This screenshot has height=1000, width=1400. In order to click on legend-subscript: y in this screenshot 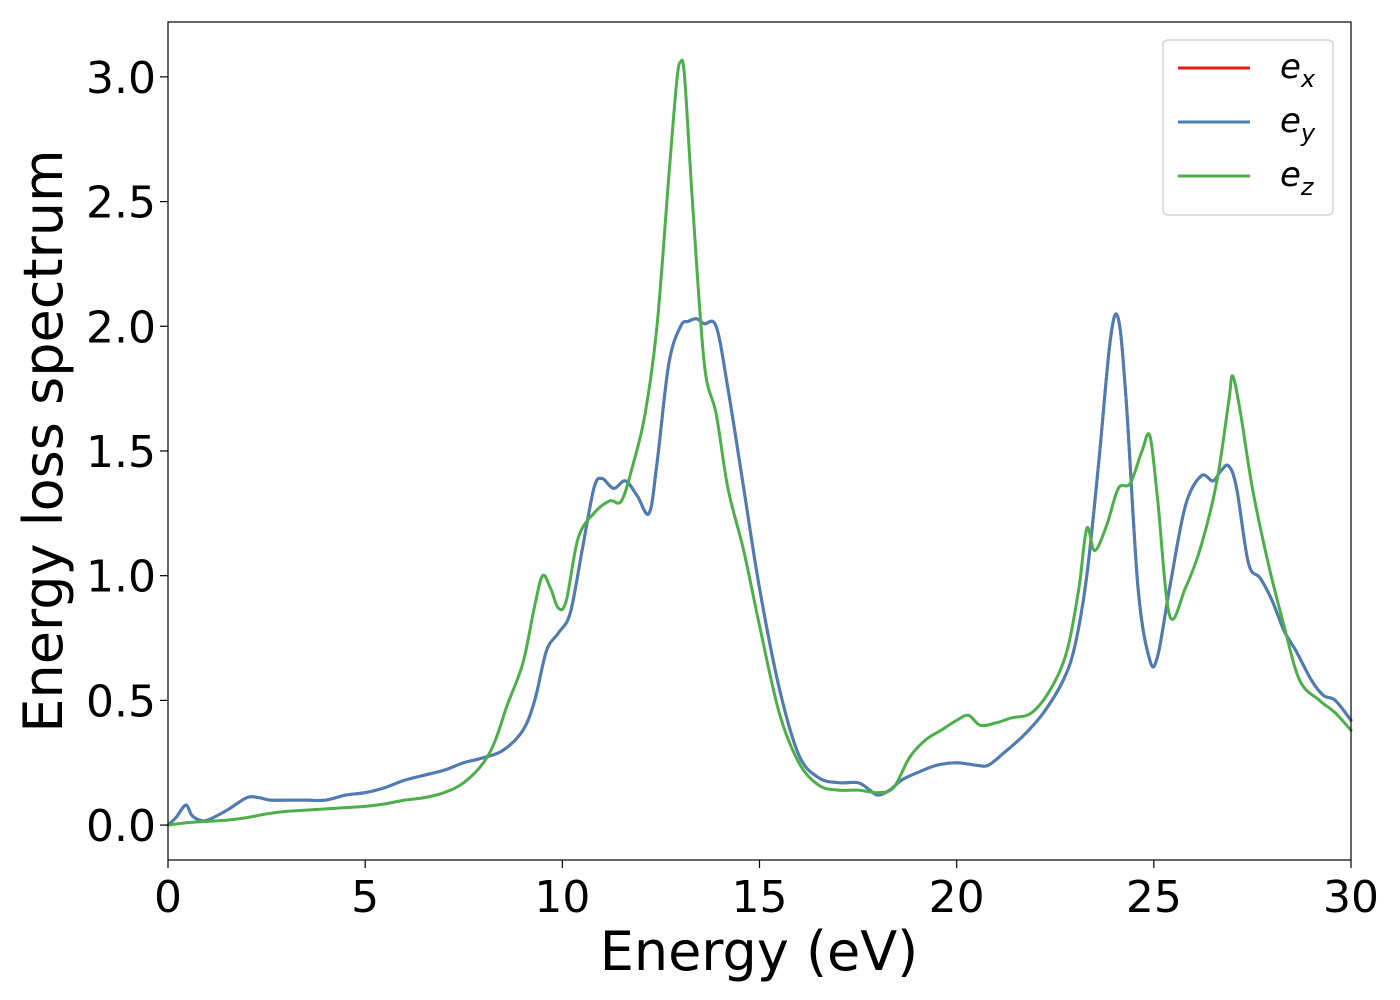, I will do `click(1308, 133)`.